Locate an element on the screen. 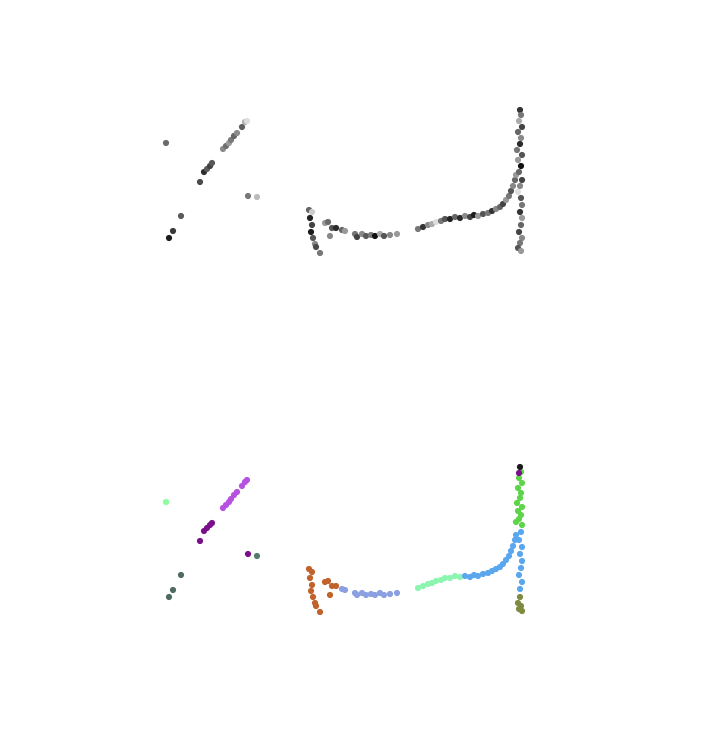 This screenshot has width=715, height=755. bottom-scatter-panel is located at coordinates (344, 539).